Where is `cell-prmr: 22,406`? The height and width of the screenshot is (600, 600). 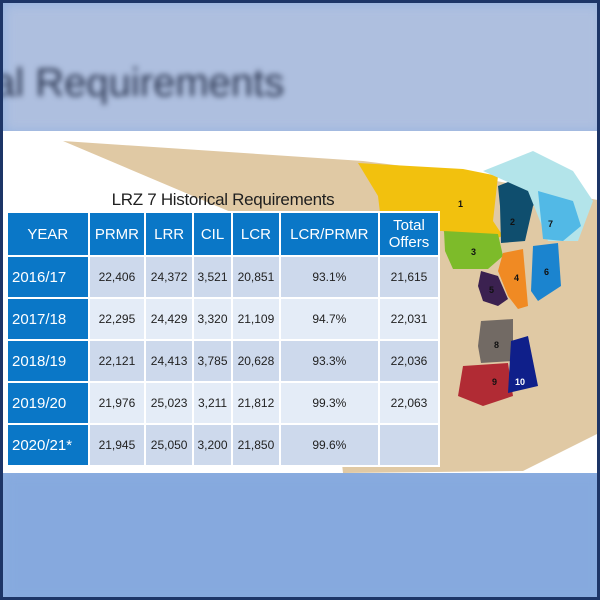
cell-prmr: 22,406 is located at coordinates (117, 277).